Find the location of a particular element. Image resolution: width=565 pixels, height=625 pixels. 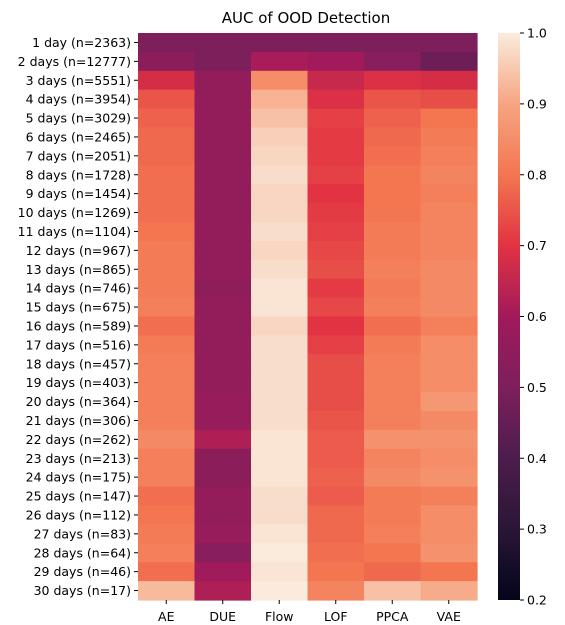

row-label: 29 days (n=46) is located at coordinates (82, 571).